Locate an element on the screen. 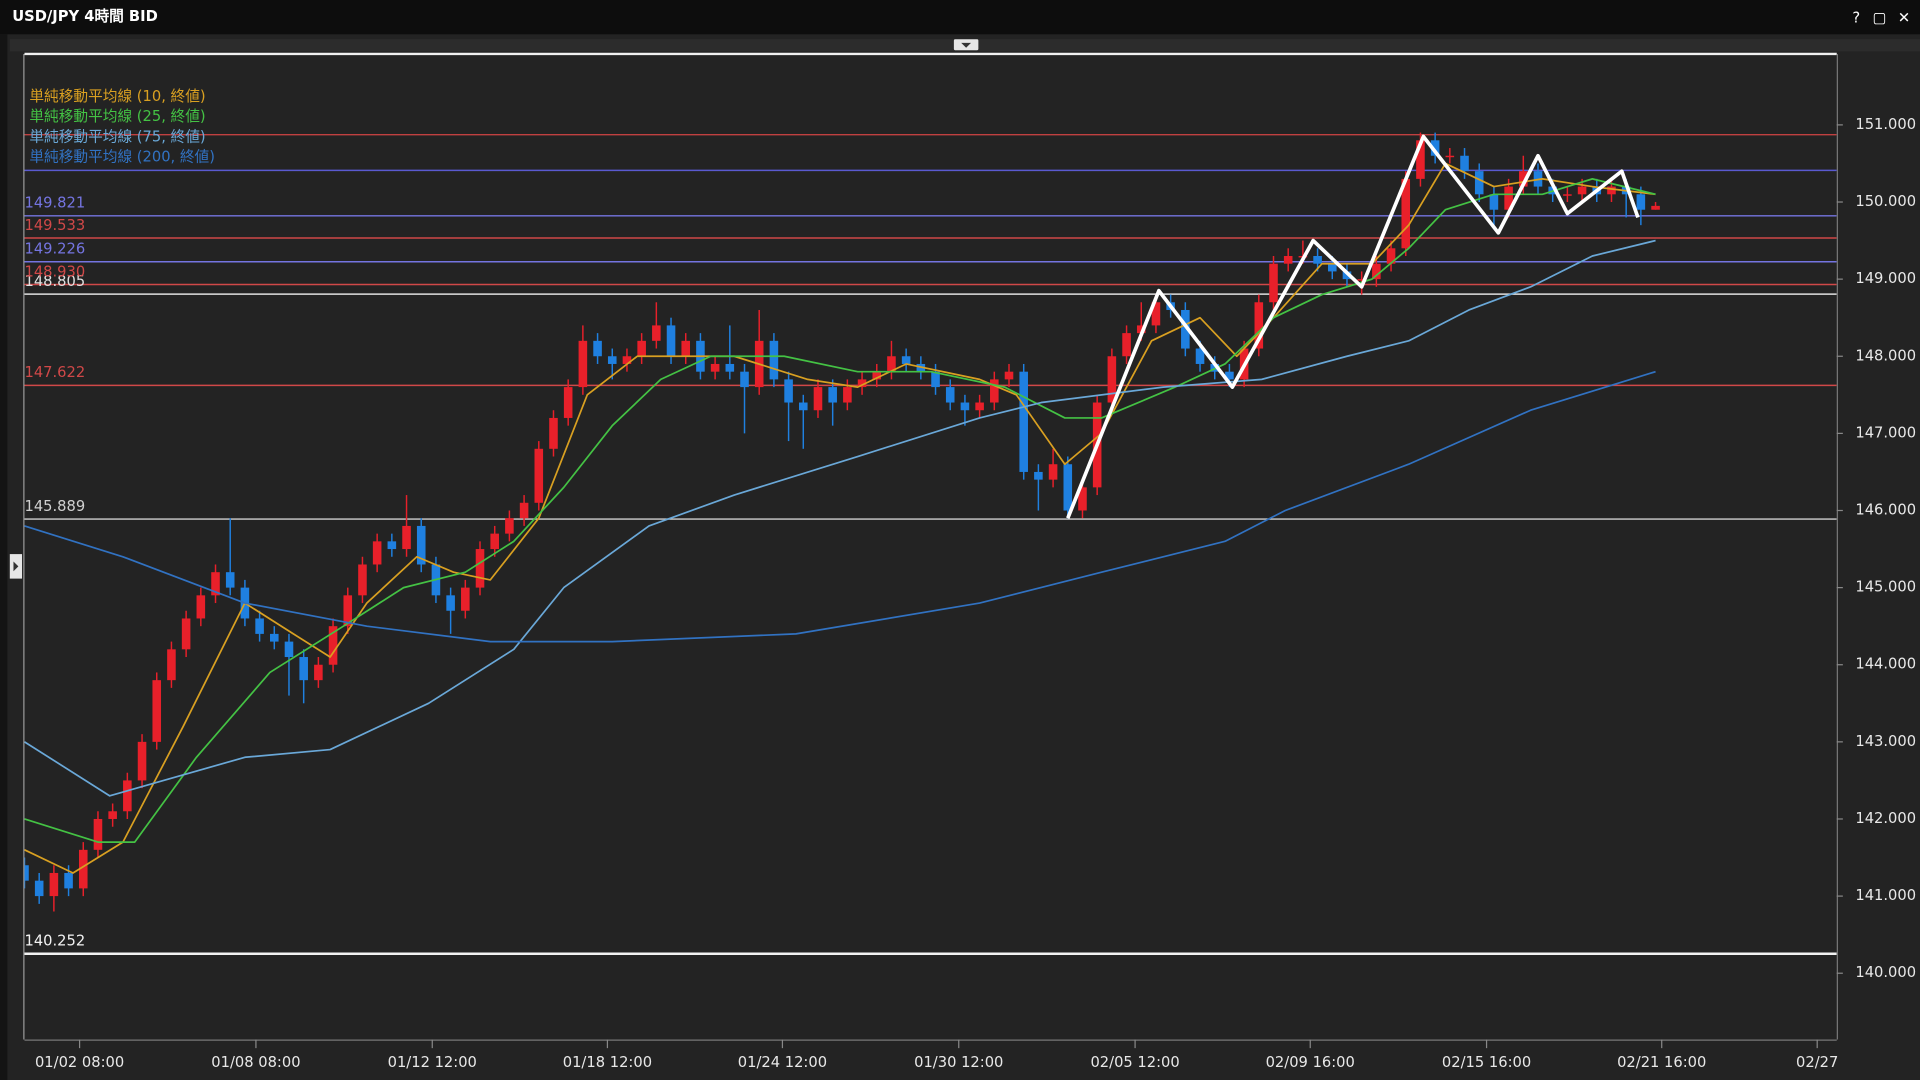 The image size is (1920, 1080). x-tick-label: 02/27 is located at coordinates (1817, 1062).